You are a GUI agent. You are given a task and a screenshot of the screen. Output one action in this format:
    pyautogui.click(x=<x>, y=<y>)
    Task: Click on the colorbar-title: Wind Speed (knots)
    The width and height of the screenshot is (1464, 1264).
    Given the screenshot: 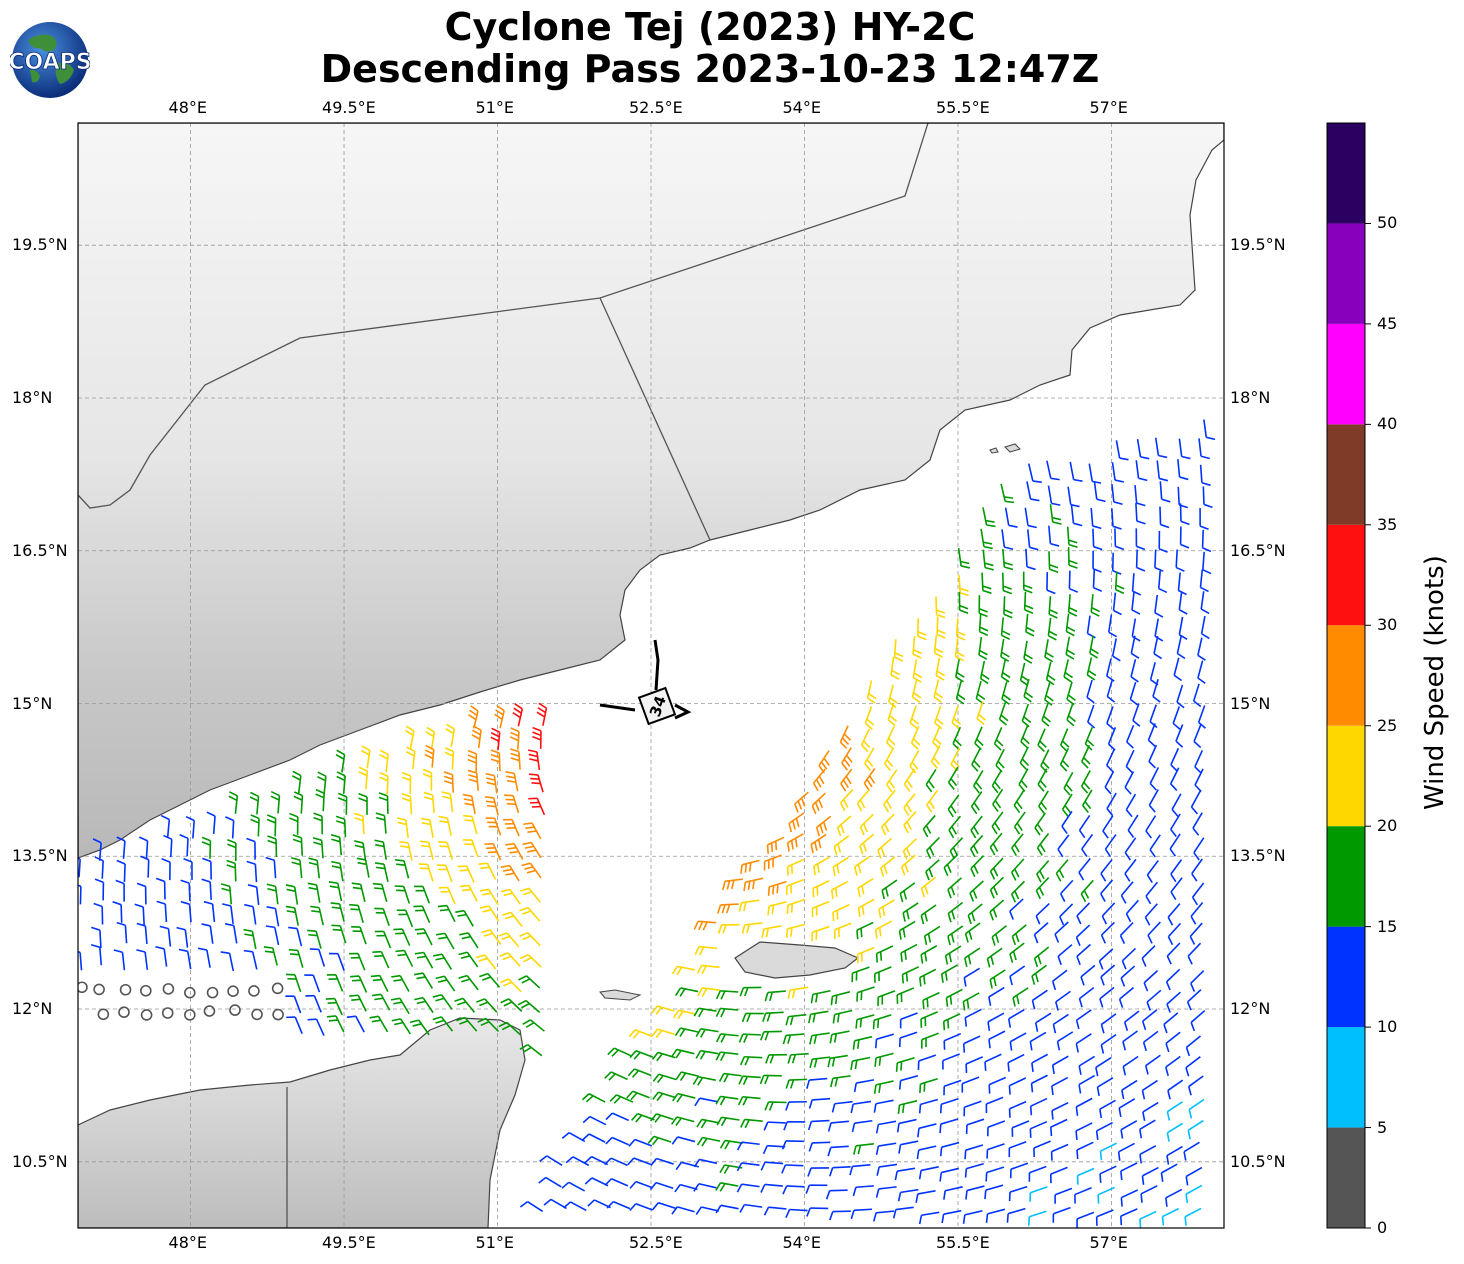 What is the action you would take?
    pyautogui.click(x=1435, y=682)
    